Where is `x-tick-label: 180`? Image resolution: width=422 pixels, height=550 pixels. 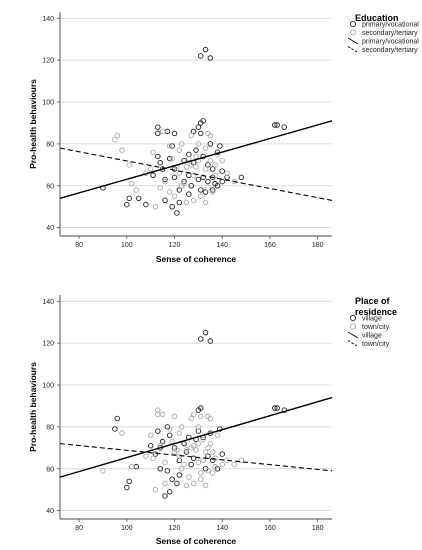 x-tick-label: 180 is located at coordinates (318, 245).